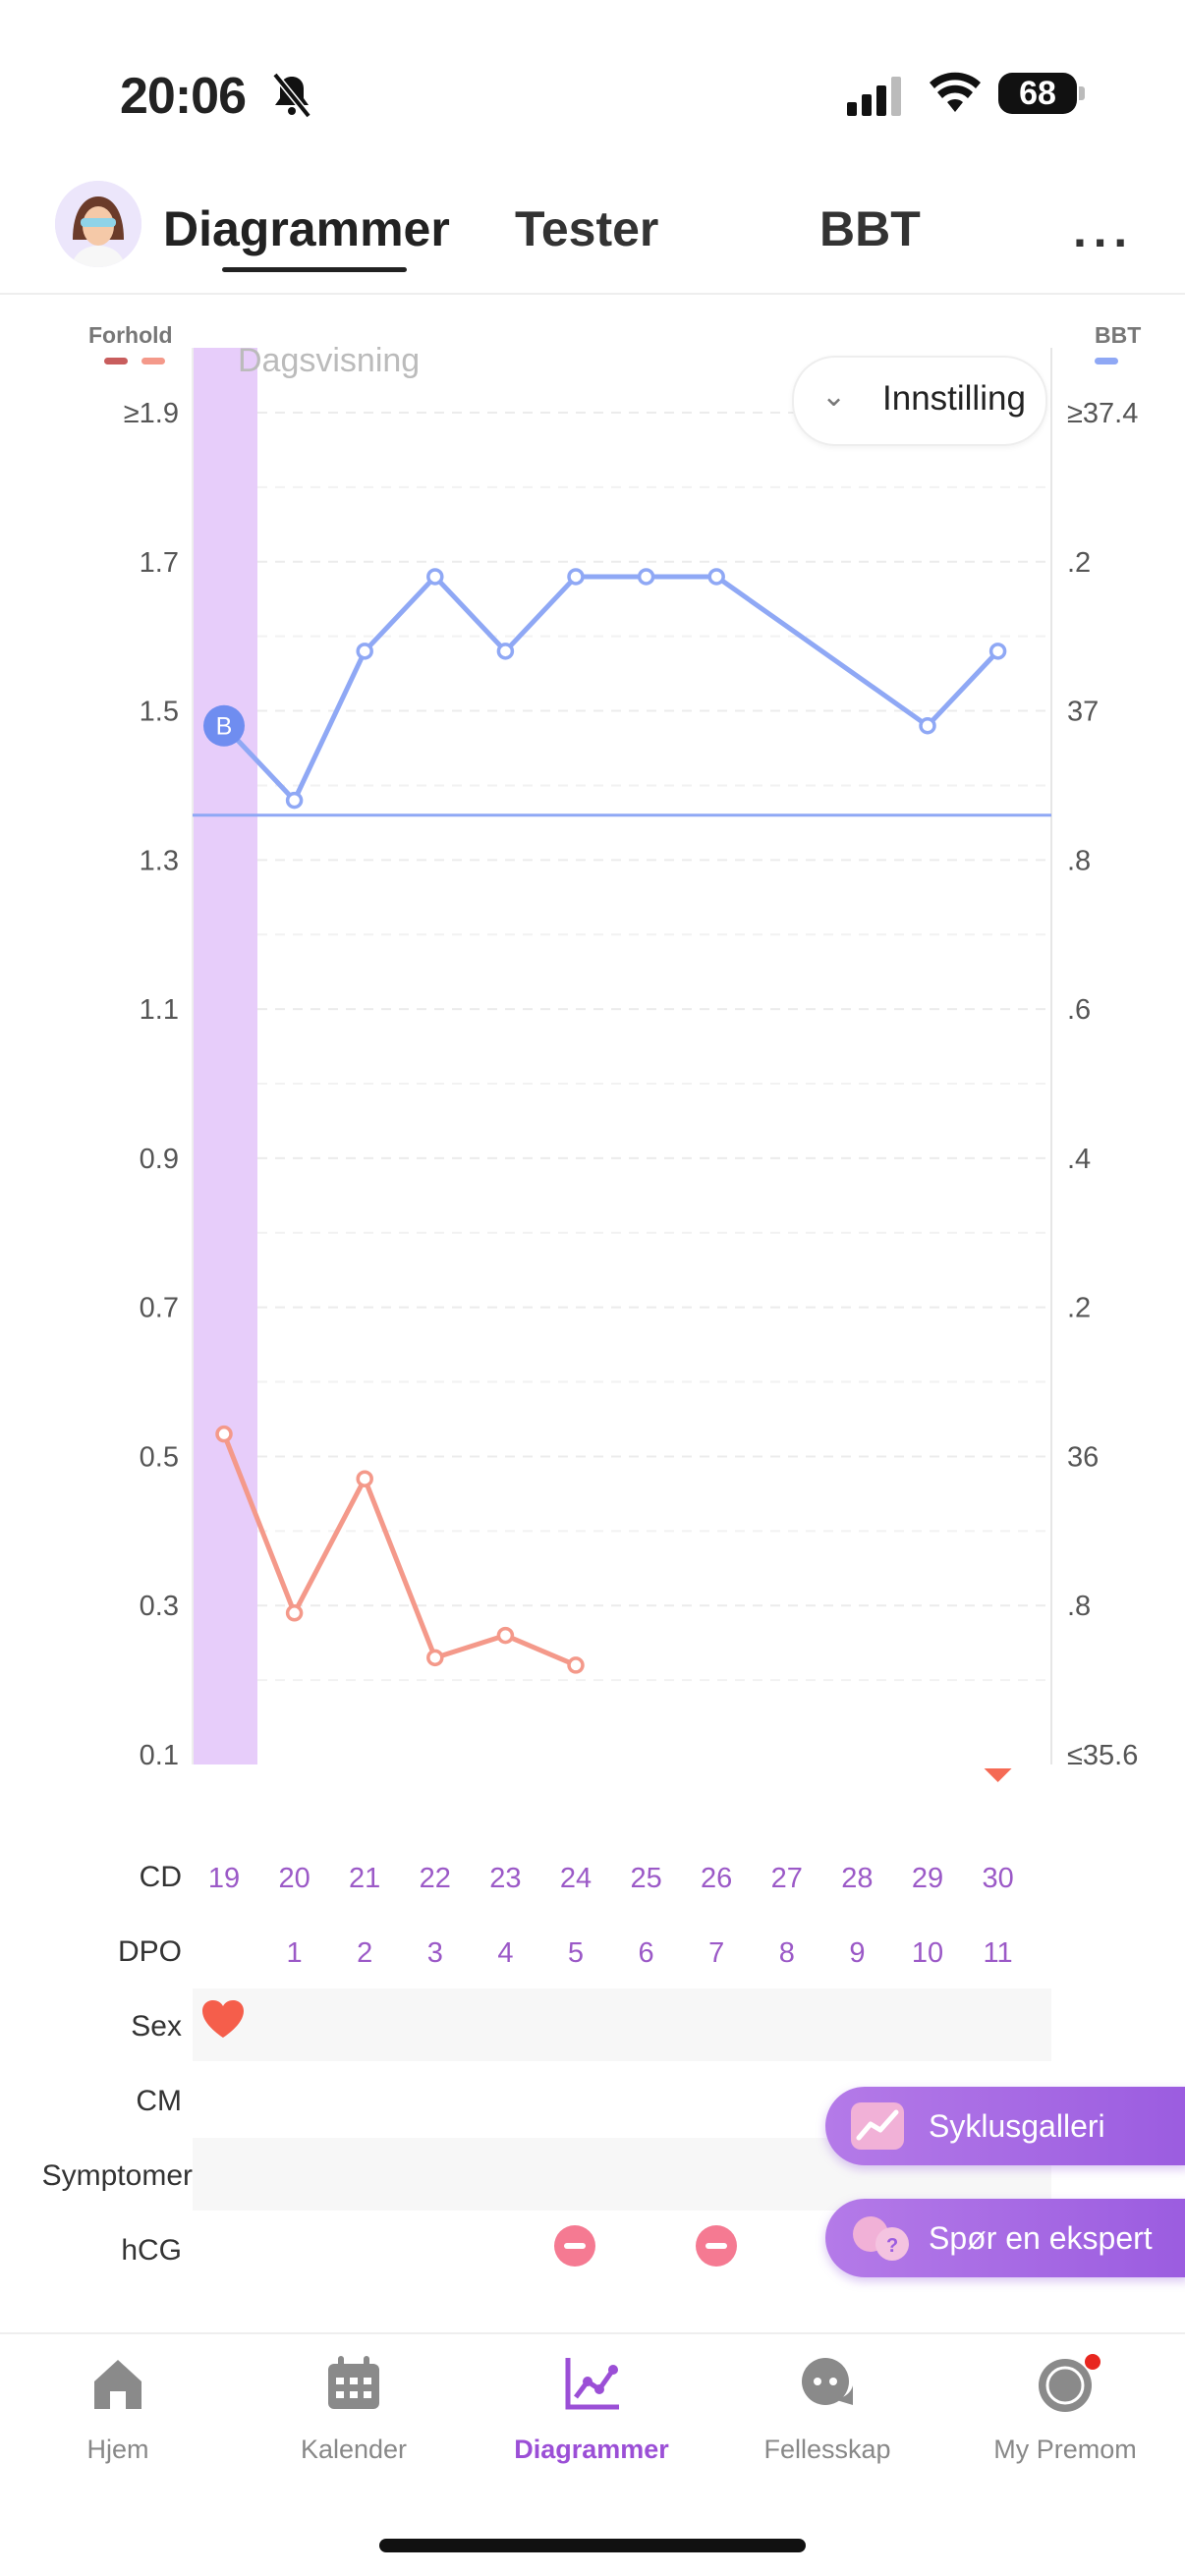 This screenshot has width=1185, height=2576. What do you see at coordinates (223, 2021) in the screenshot?
I see `heart-icon` at bounding box center [223, 2021].